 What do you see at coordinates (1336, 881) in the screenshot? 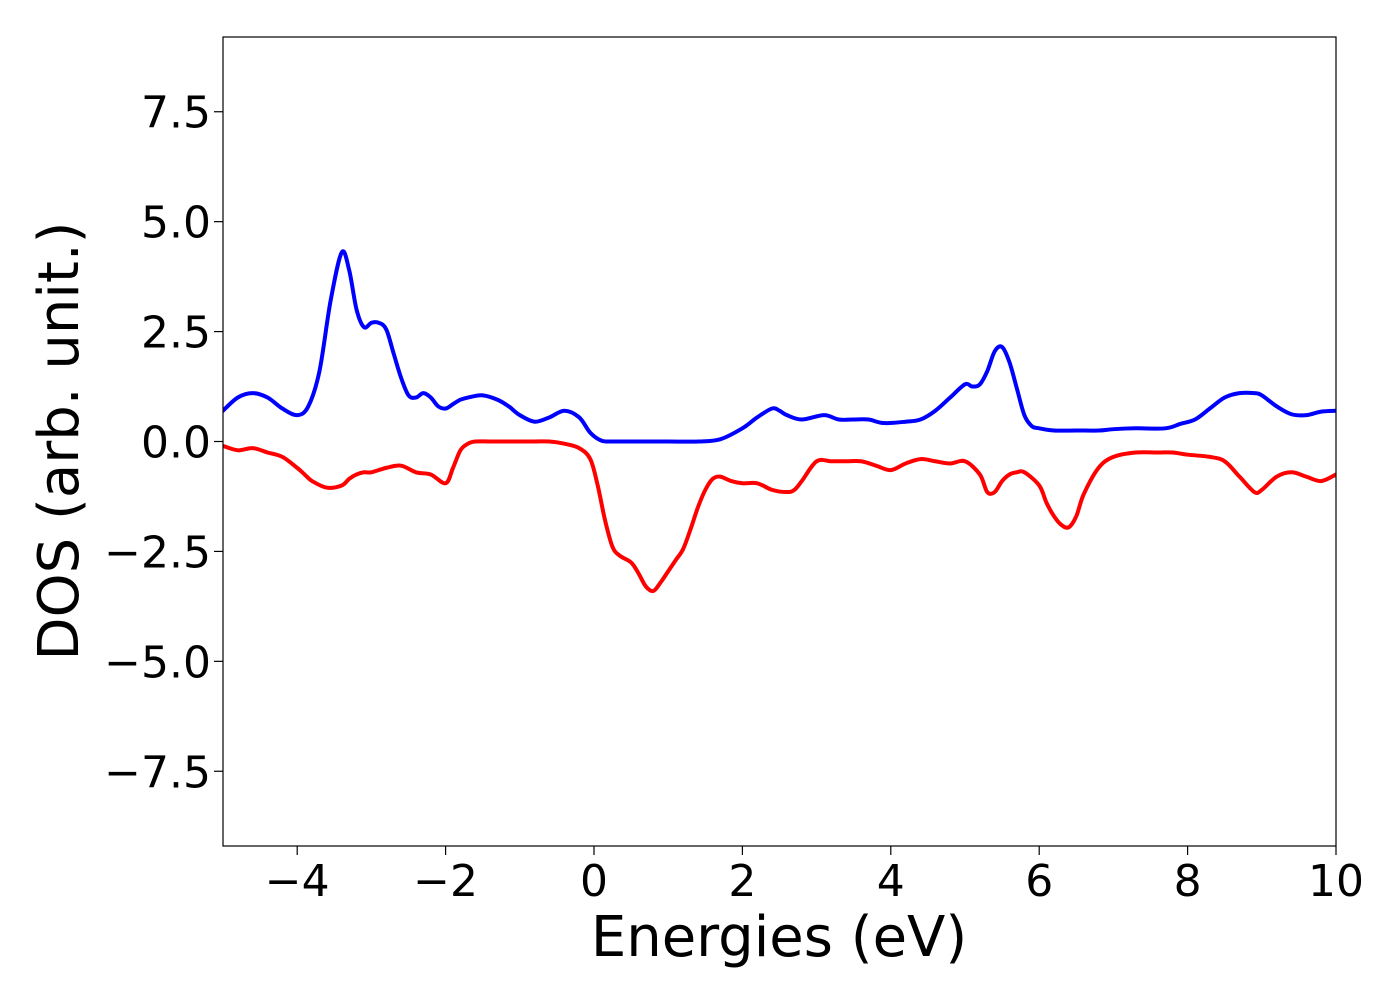
I see `x-tick-label: 10` at bounding box center [1336, 881].